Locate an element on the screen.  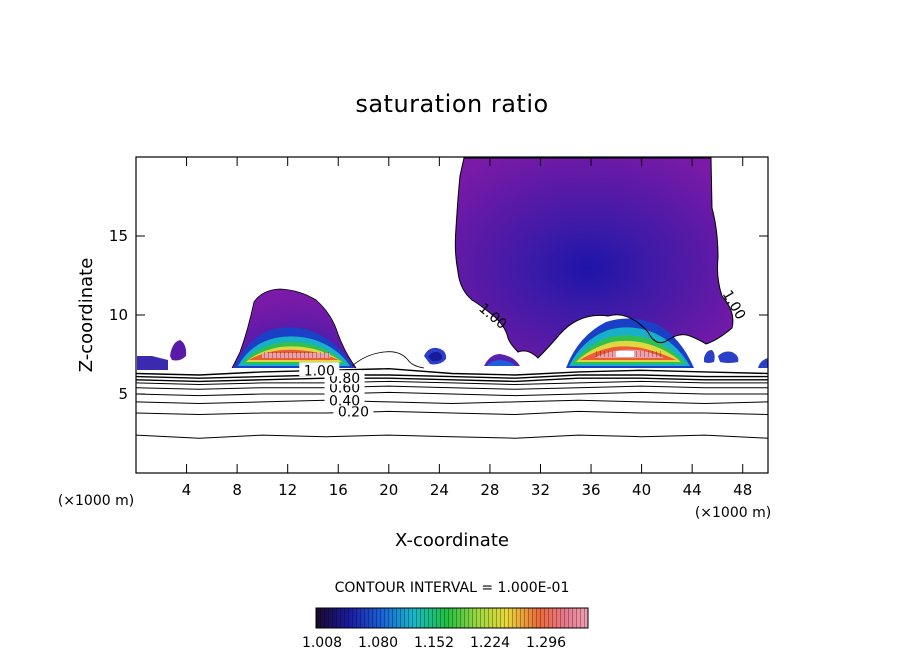
contour-label: 1.00 is located at coordinates (319, 371).